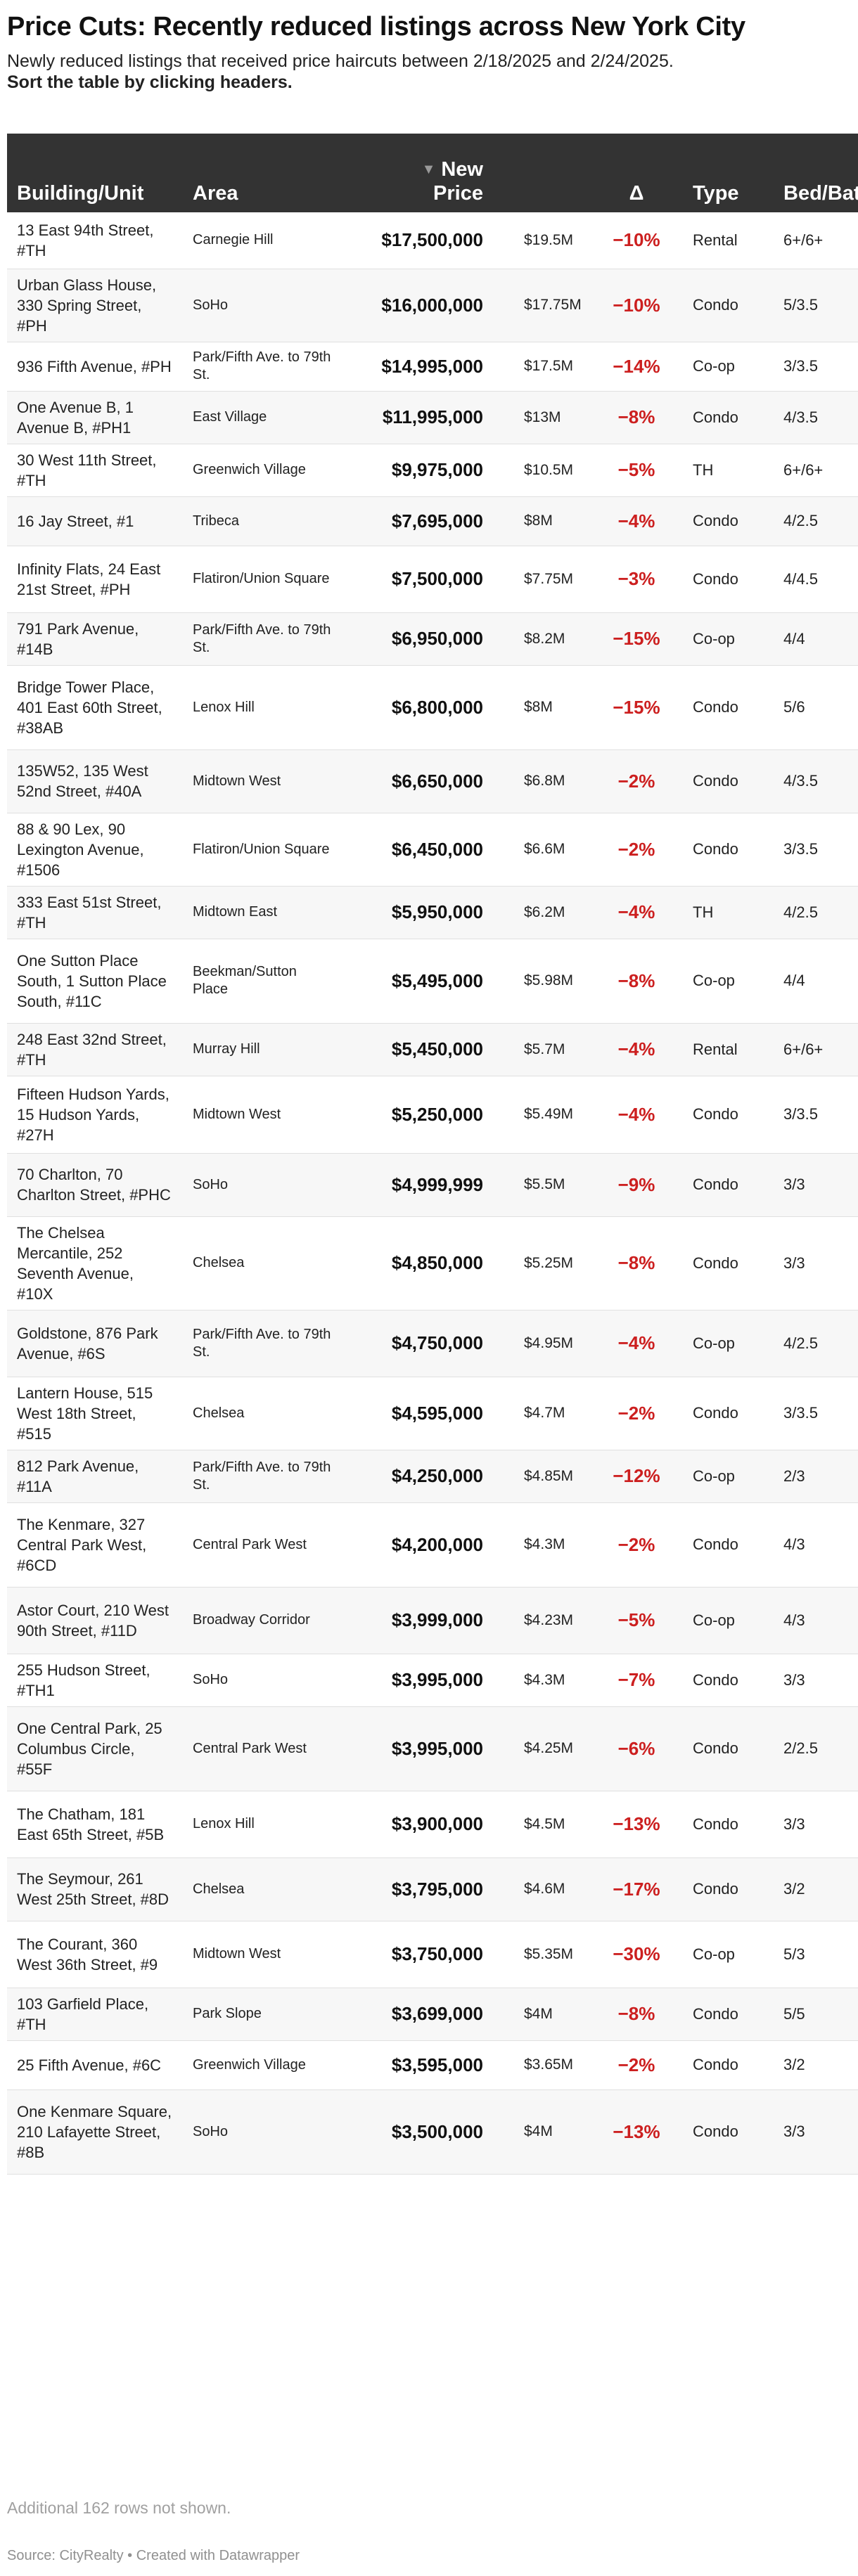 The width and height of the screenshot is (858, 2576). Describe the element at coordinates (636, 1748) in the screenshot. I see `cell-delta: −6%` at that location.